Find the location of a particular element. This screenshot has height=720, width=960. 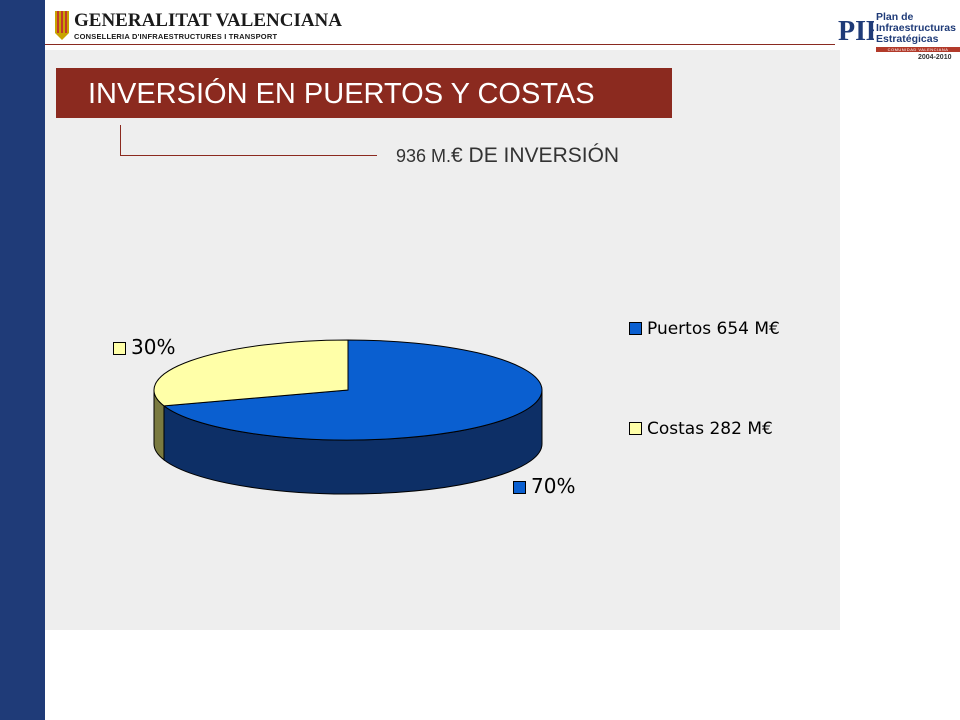

left-brand-band is located at coordinates (22, 360).